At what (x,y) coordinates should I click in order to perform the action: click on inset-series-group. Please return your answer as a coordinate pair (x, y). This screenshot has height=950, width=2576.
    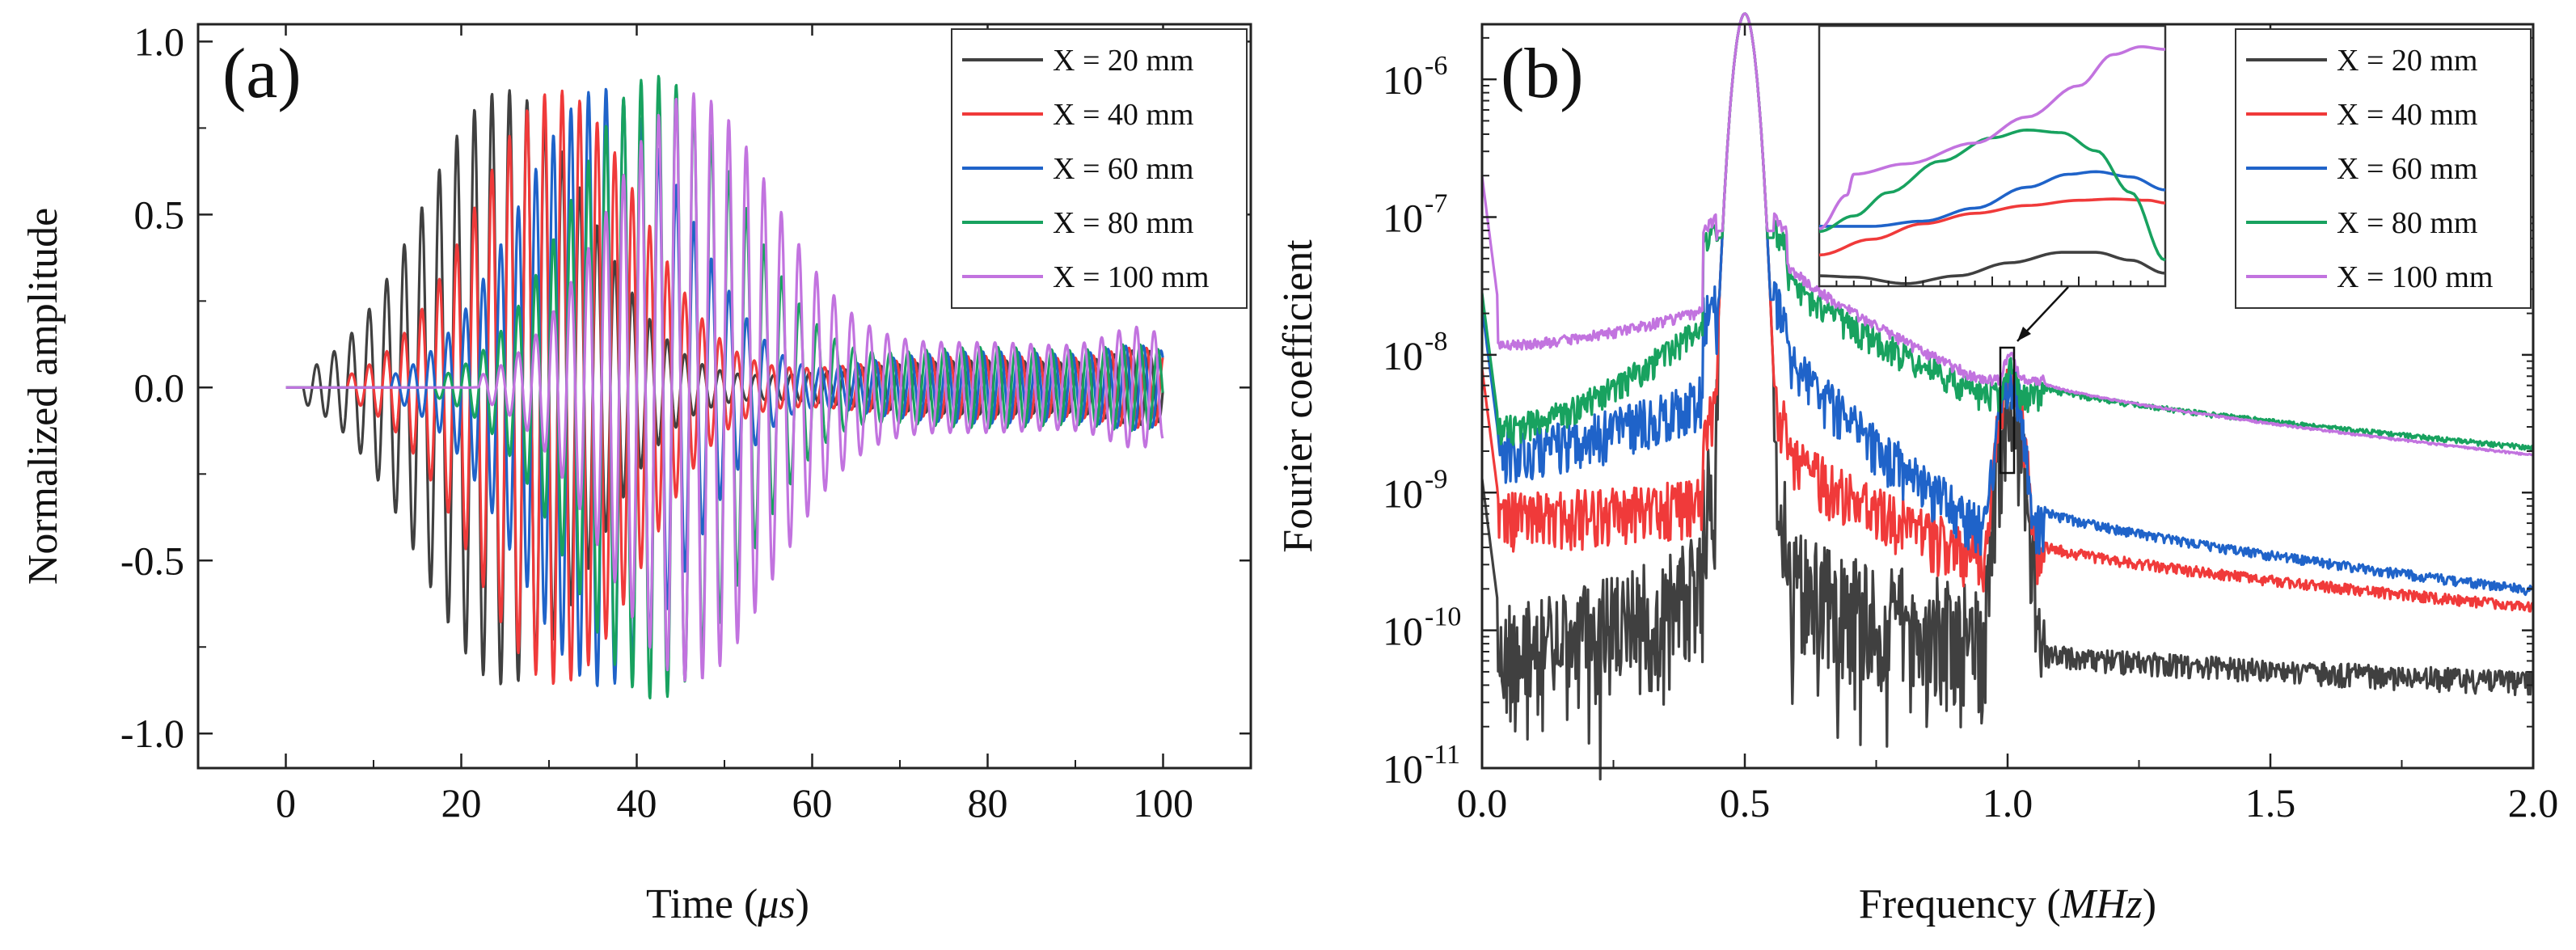
    Looking at the image, I should click on (1992, 164).